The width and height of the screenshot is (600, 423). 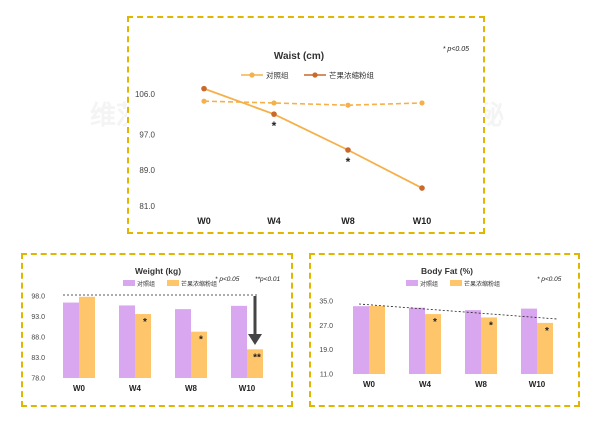 I want to click on y-tick-label: 78.0, so click(x=38, y=379).